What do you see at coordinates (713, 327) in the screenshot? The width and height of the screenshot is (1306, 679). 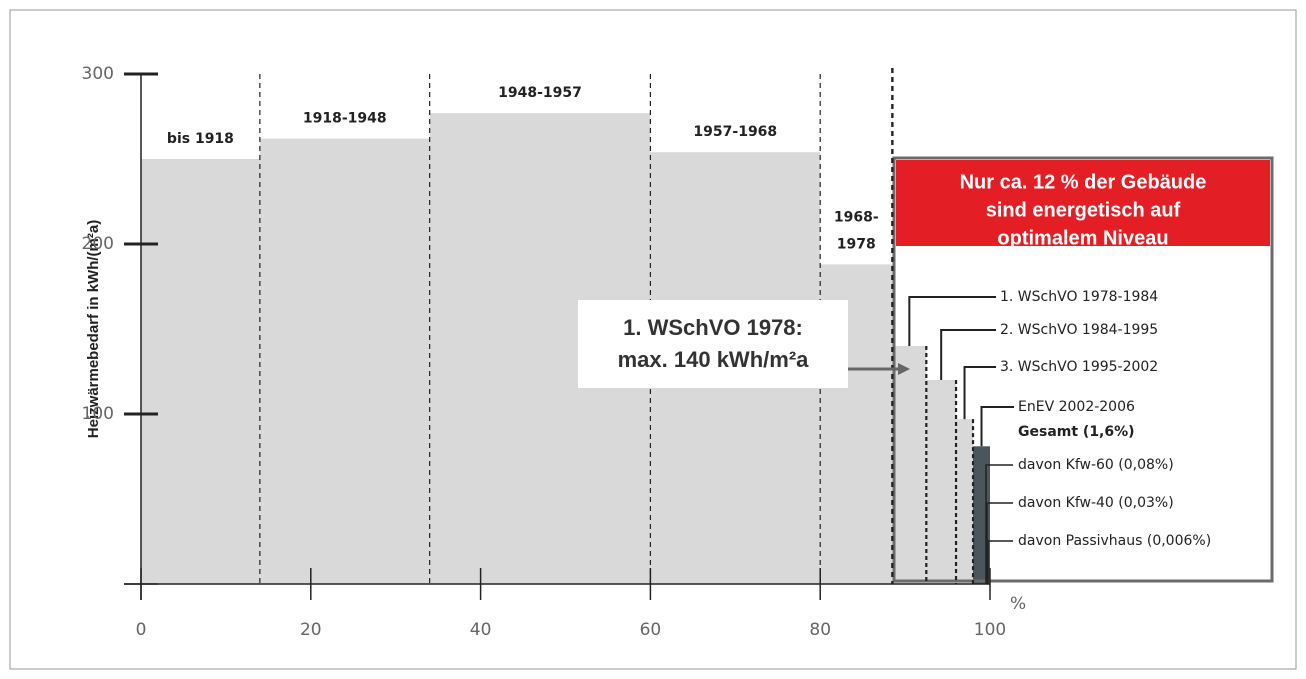 I see `callout-text: 1. WSchVO 1978:` at bounding box center [713, 327].